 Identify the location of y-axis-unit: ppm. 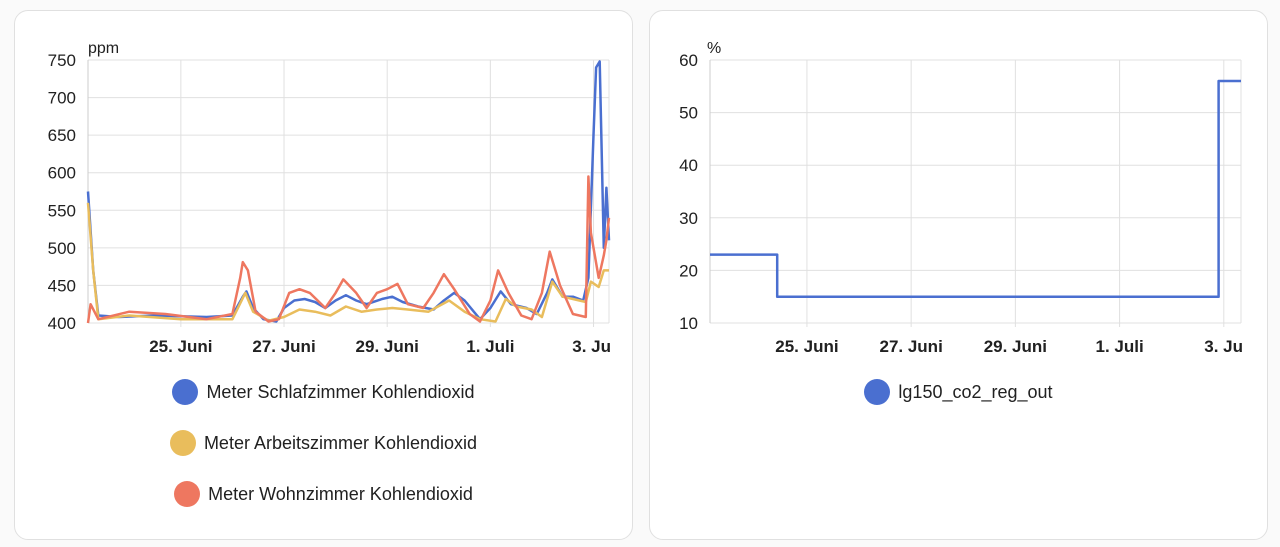
(103, 48).